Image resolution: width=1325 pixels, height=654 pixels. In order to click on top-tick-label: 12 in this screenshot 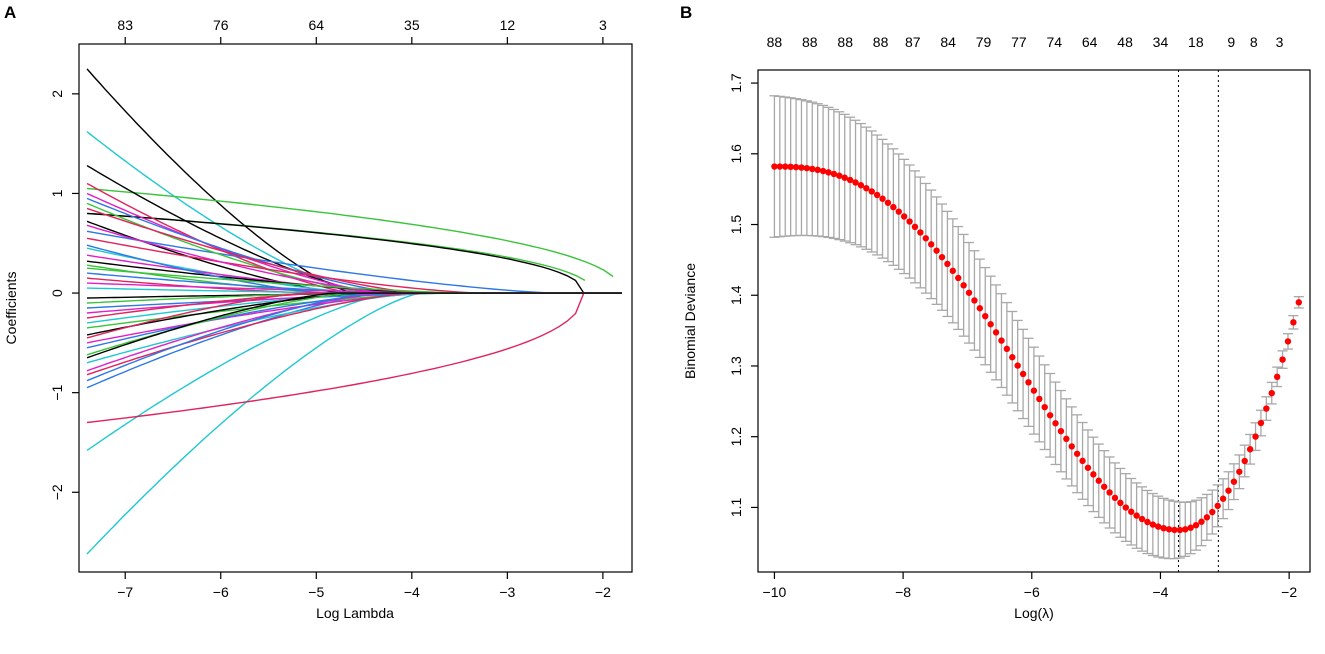, I will do `click(508, 25)`.